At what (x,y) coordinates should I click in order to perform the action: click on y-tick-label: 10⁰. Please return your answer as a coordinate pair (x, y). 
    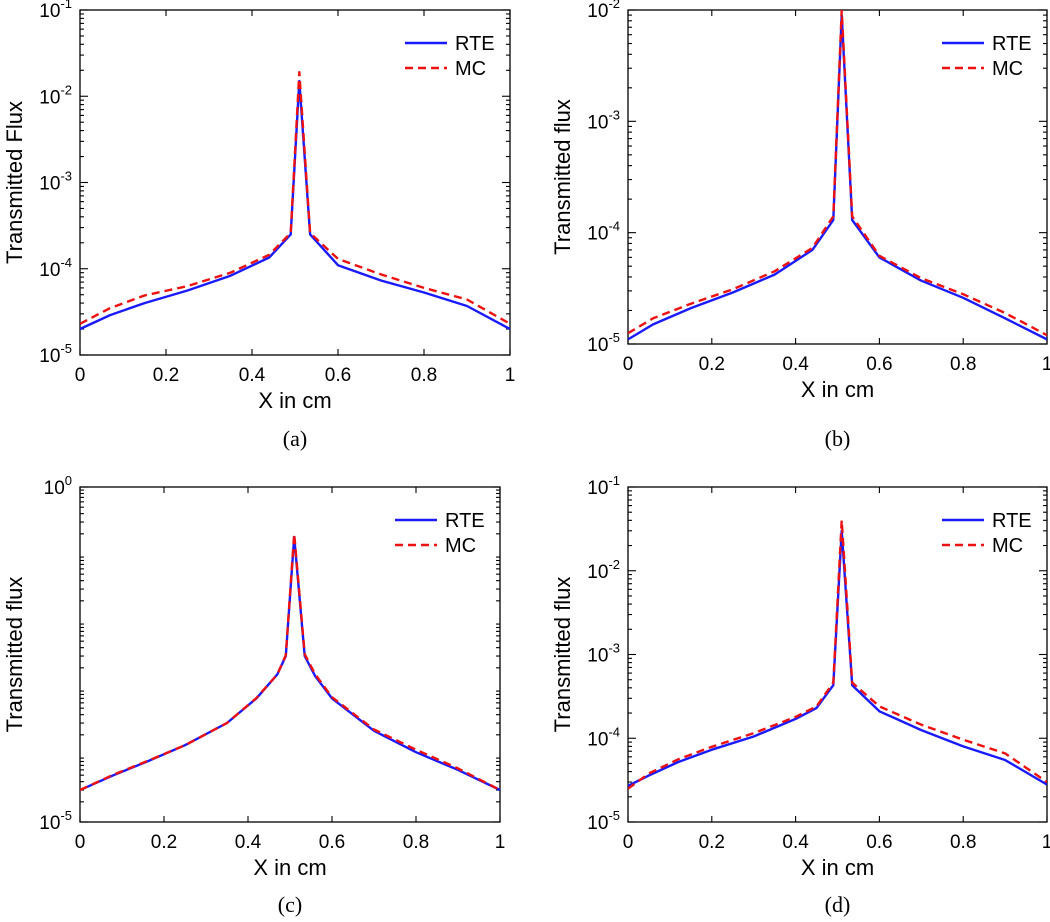
    Looking at the image, I should click on (58, 486).